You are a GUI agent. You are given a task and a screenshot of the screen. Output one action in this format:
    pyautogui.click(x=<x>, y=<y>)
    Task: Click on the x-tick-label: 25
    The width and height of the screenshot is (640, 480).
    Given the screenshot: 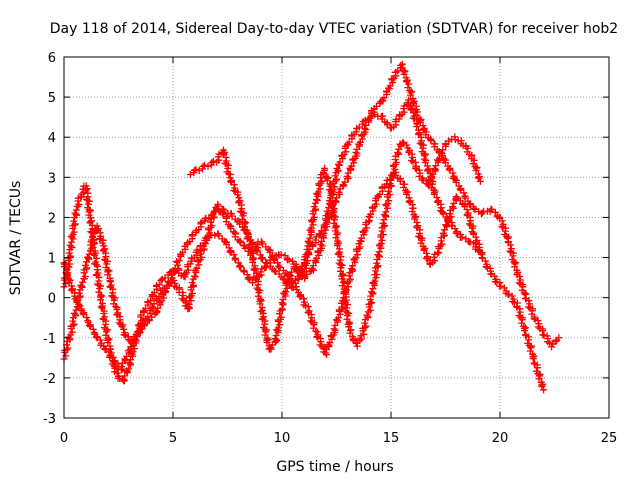 What is the action you would take?
    pyautogui.click(x=609, y=438)
    